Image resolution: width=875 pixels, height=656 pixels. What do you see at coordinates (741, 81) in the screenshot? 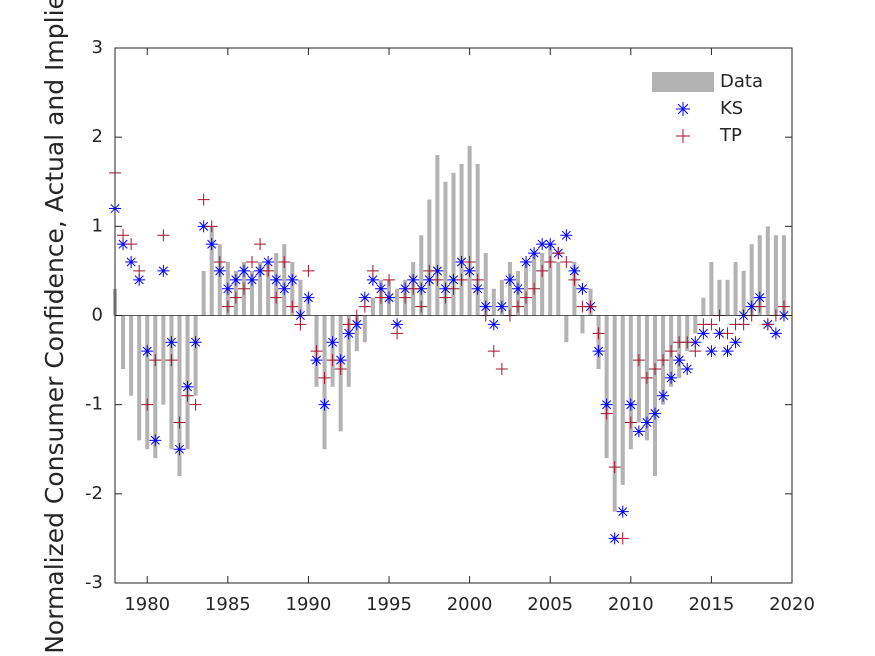
I see `legend-label: Data` at bounding box center [741, 81].